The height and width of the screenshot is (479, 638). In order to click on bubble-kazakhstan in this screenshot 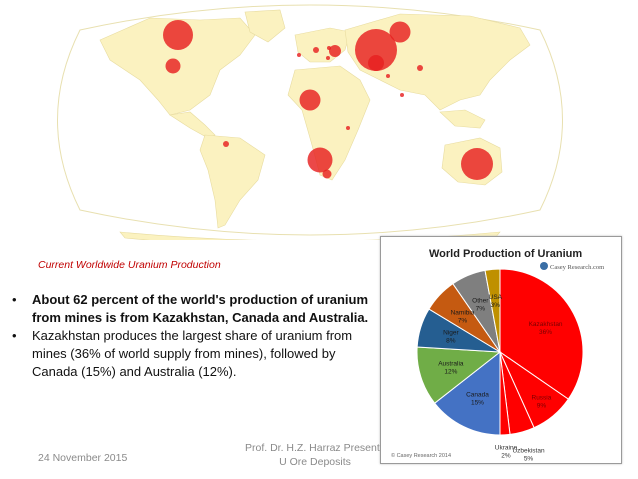, I will do `click(376, 50)`.